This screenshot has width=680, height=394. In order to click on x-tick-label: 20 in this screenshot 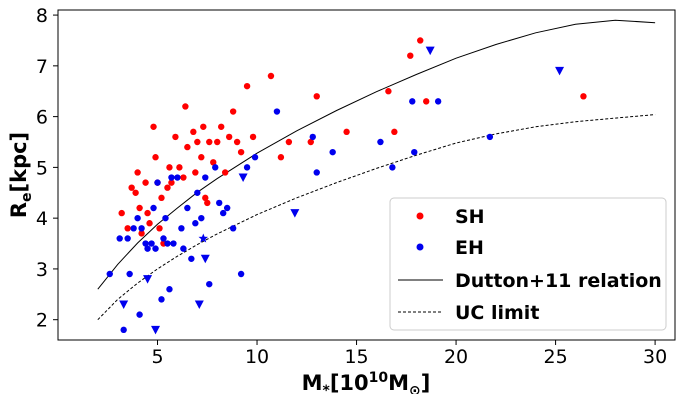, I will do `click(456, 357)`.